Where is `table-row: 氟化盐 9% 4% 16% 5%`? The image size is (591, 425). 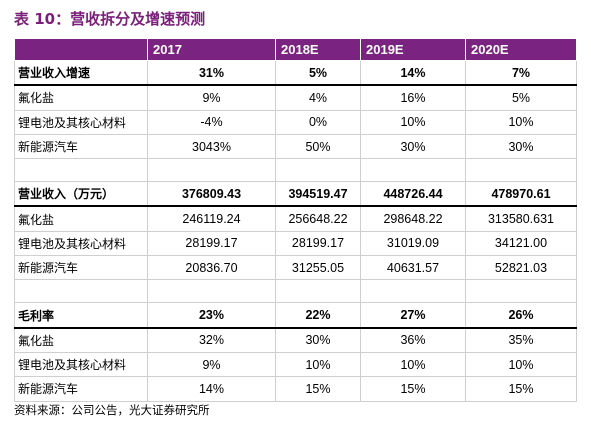 table-row: 氟化盐 9% 4% 16% 5% is located at coordinates (295, 97).